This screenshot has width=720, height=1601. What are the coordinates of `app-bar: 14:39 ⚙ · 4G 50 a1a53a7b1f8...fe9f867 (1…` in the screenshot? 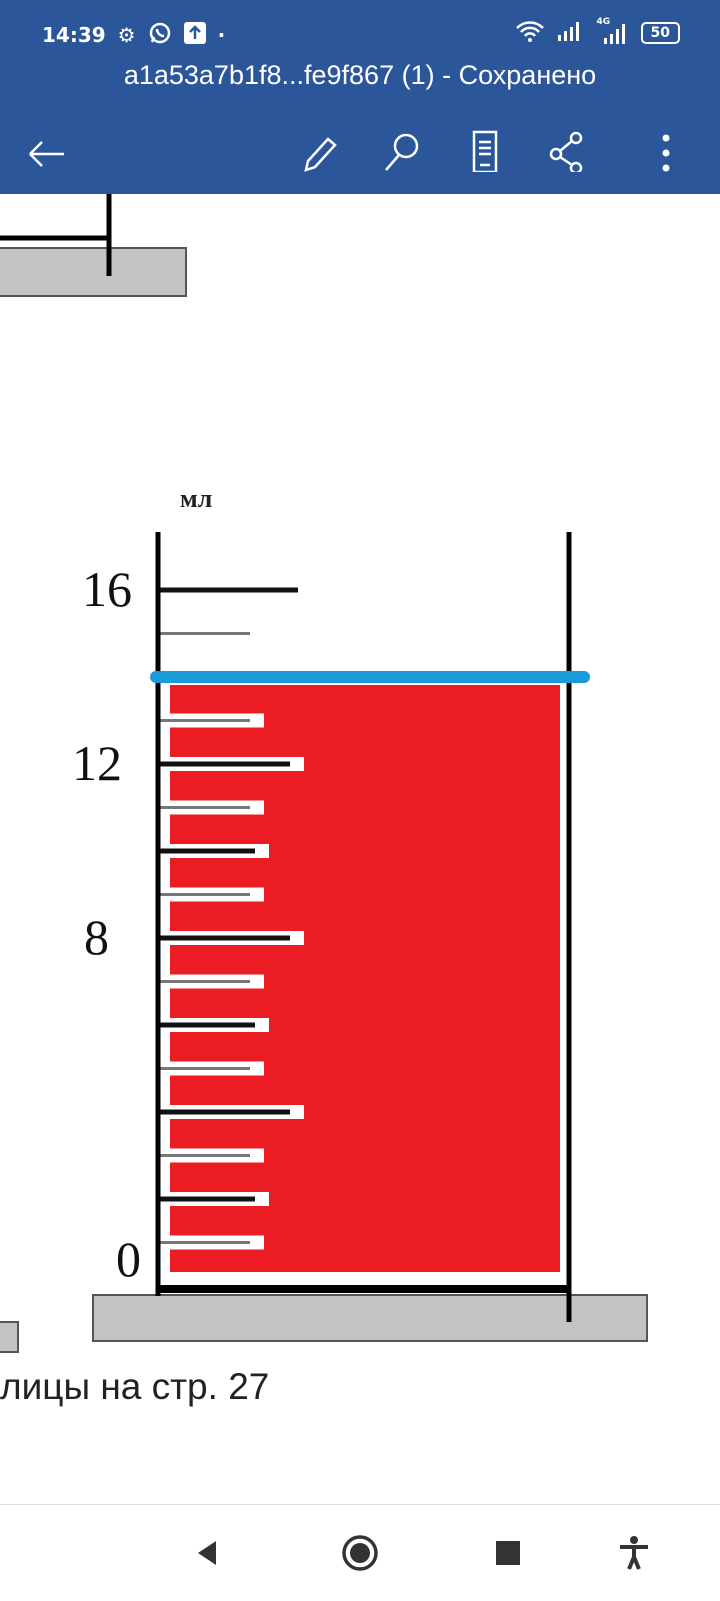 It's located at (360, 97).